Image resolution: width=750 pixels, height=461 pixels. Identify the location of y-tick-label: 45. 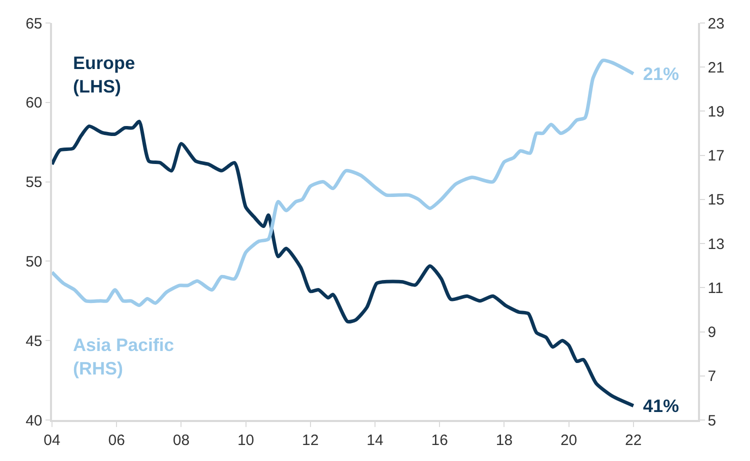
(34, 341).